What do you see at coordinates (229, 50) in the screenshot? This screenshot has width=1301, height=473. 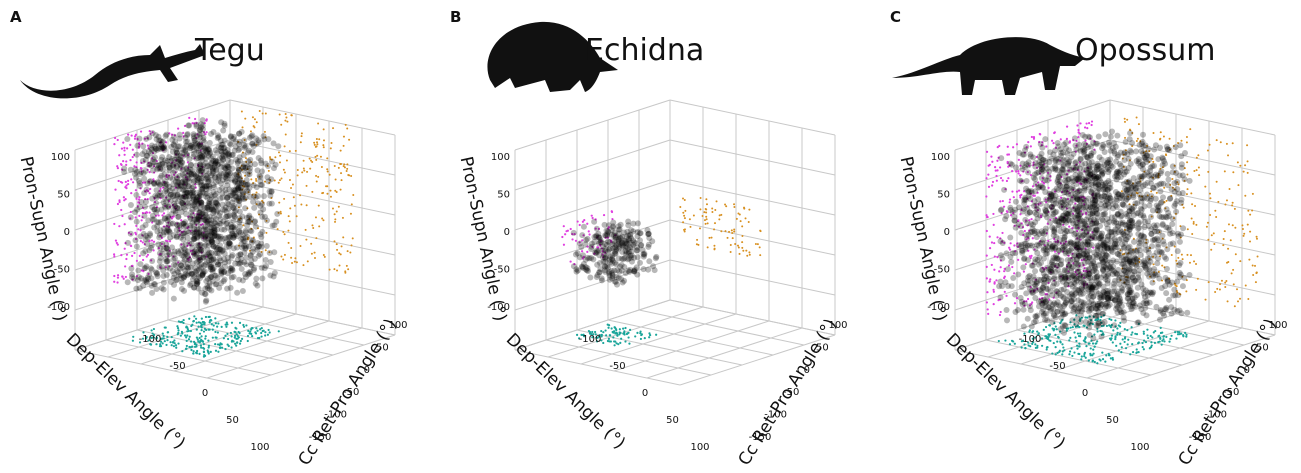 I see `panel-title: Tegu` at bounding box center [229, 50].